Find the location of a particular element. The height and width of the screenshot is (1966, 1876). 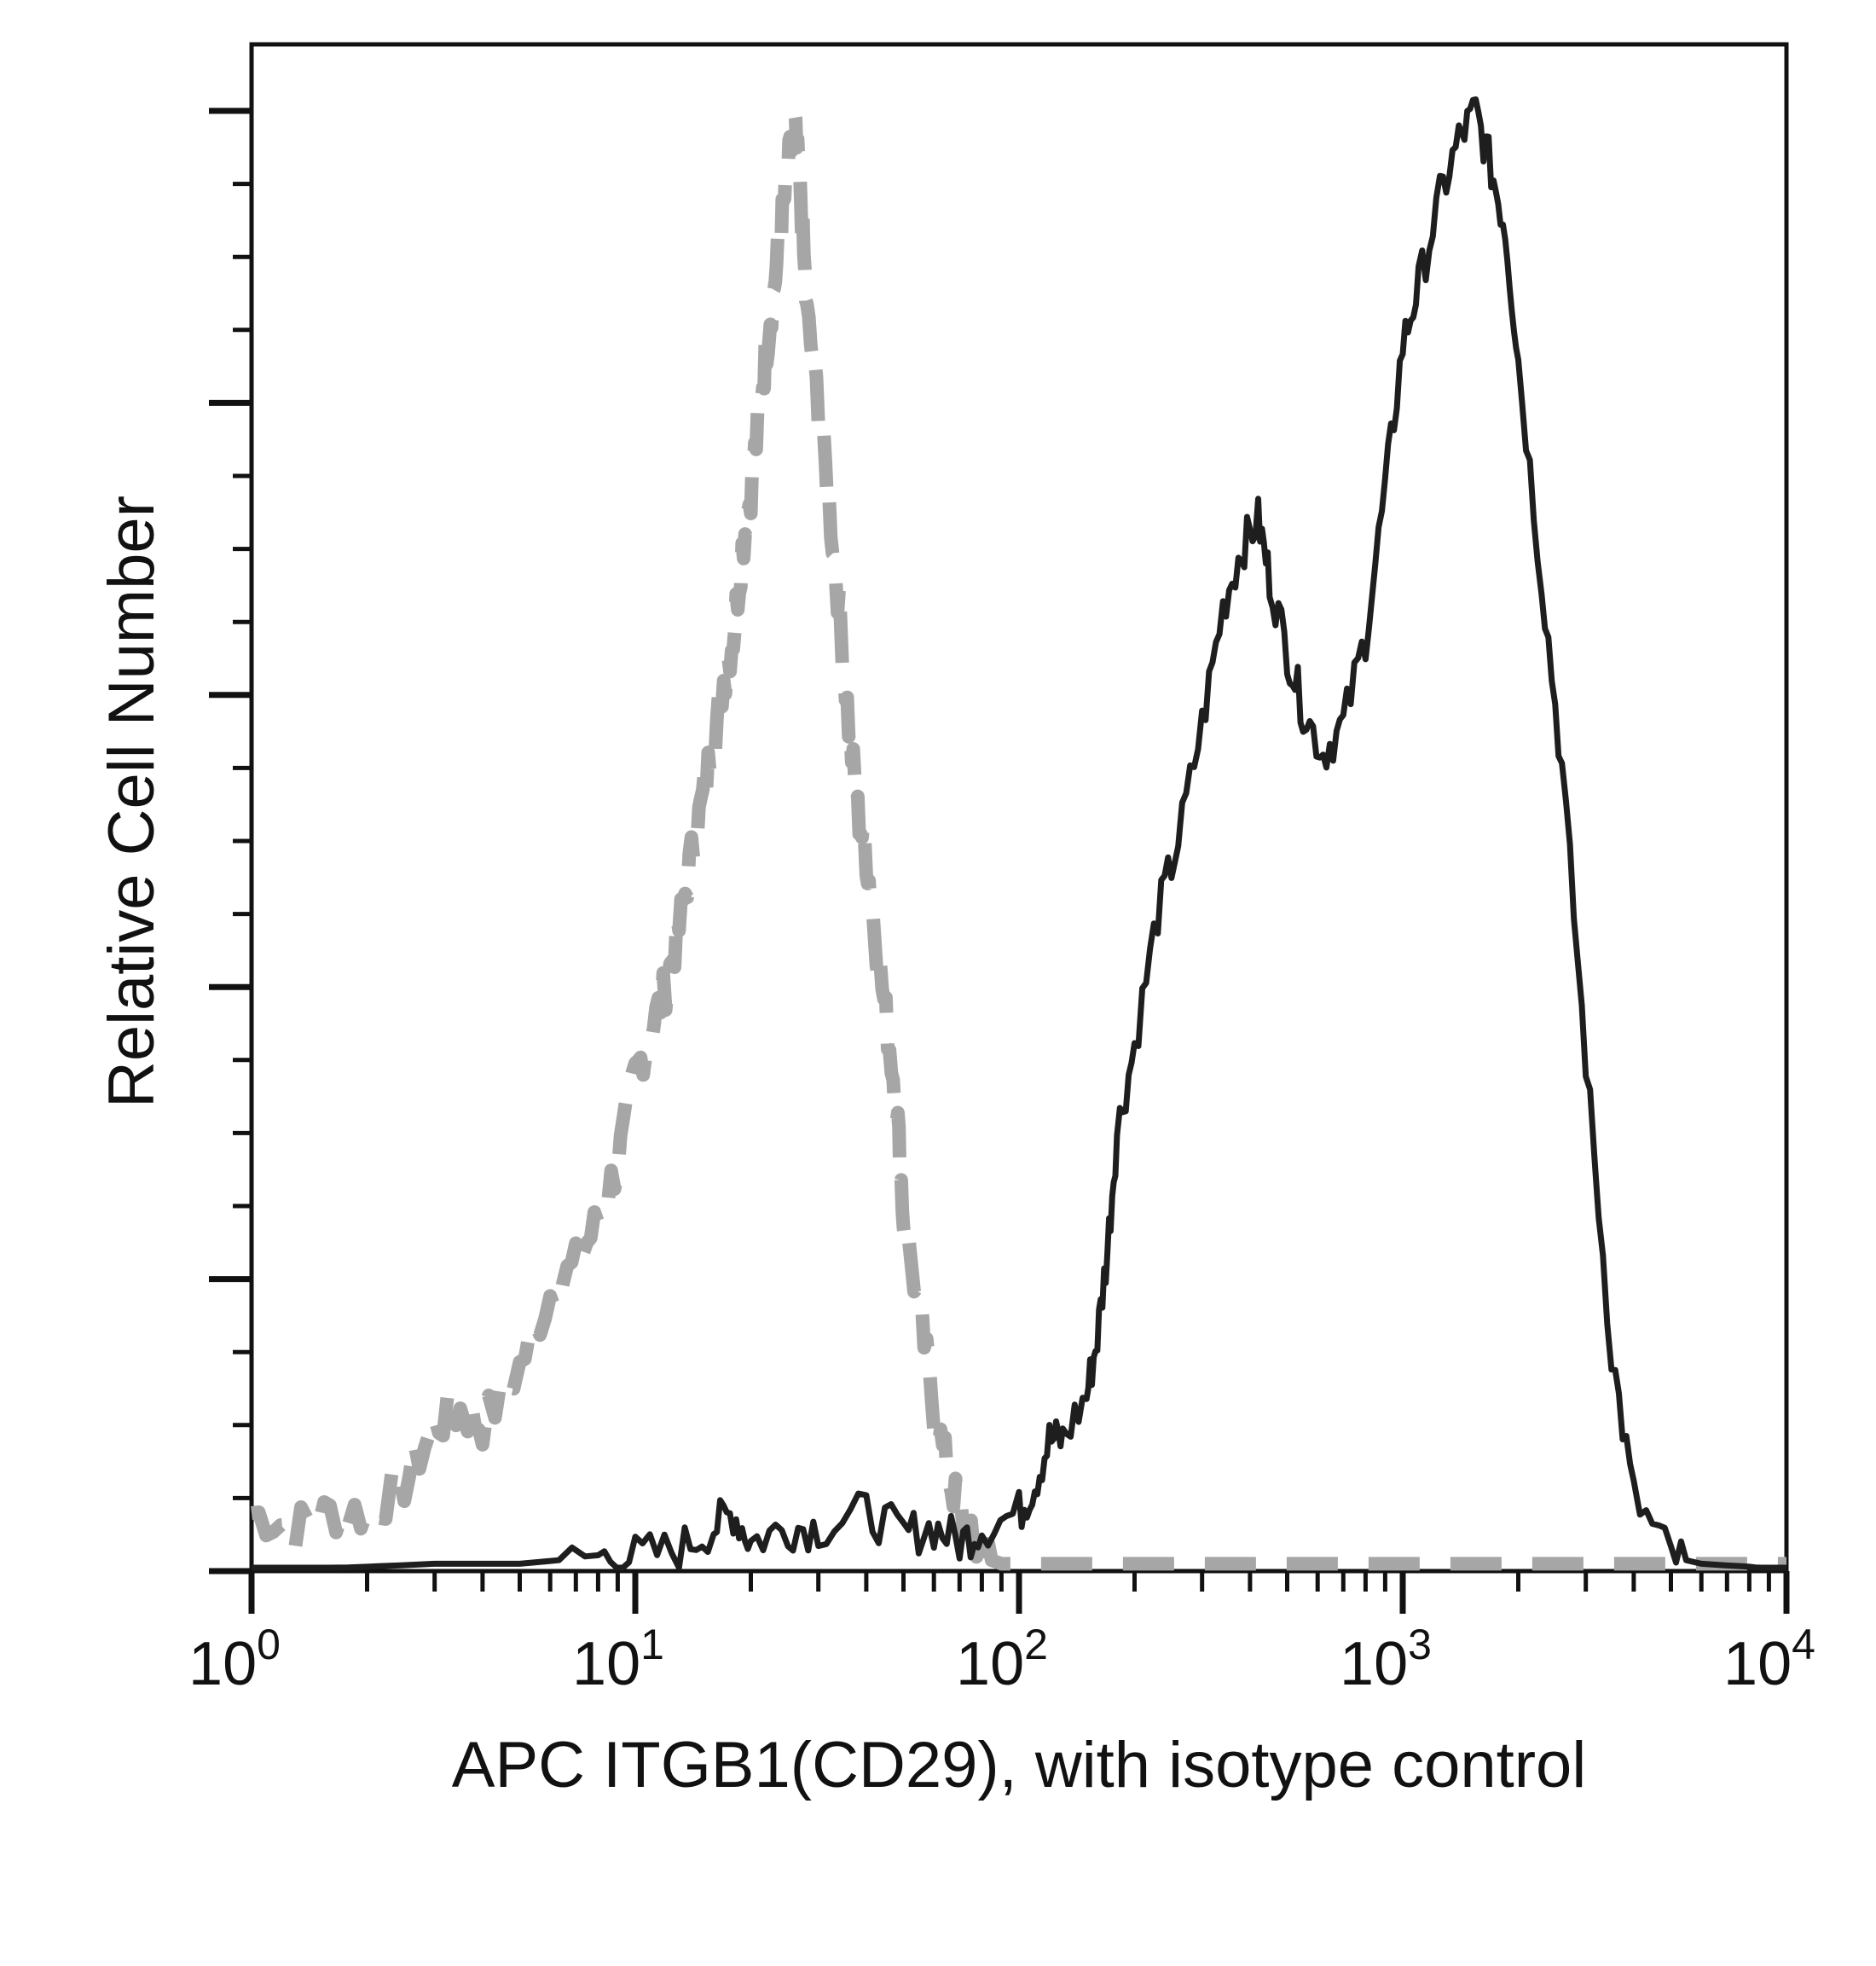

x-tick-label-exponent: 2 is located at coordinates (1036, 1645).